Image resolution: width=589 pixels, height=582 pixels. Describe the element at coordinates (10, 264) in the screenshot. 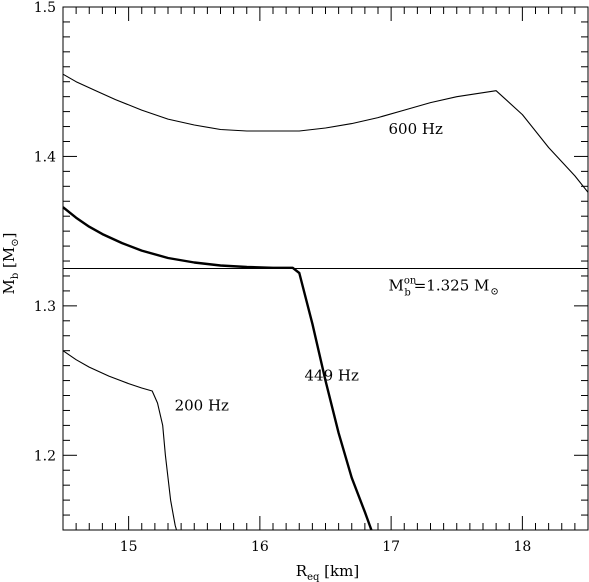

I see `y-axis-label: Mb [M⊙]` at that location.